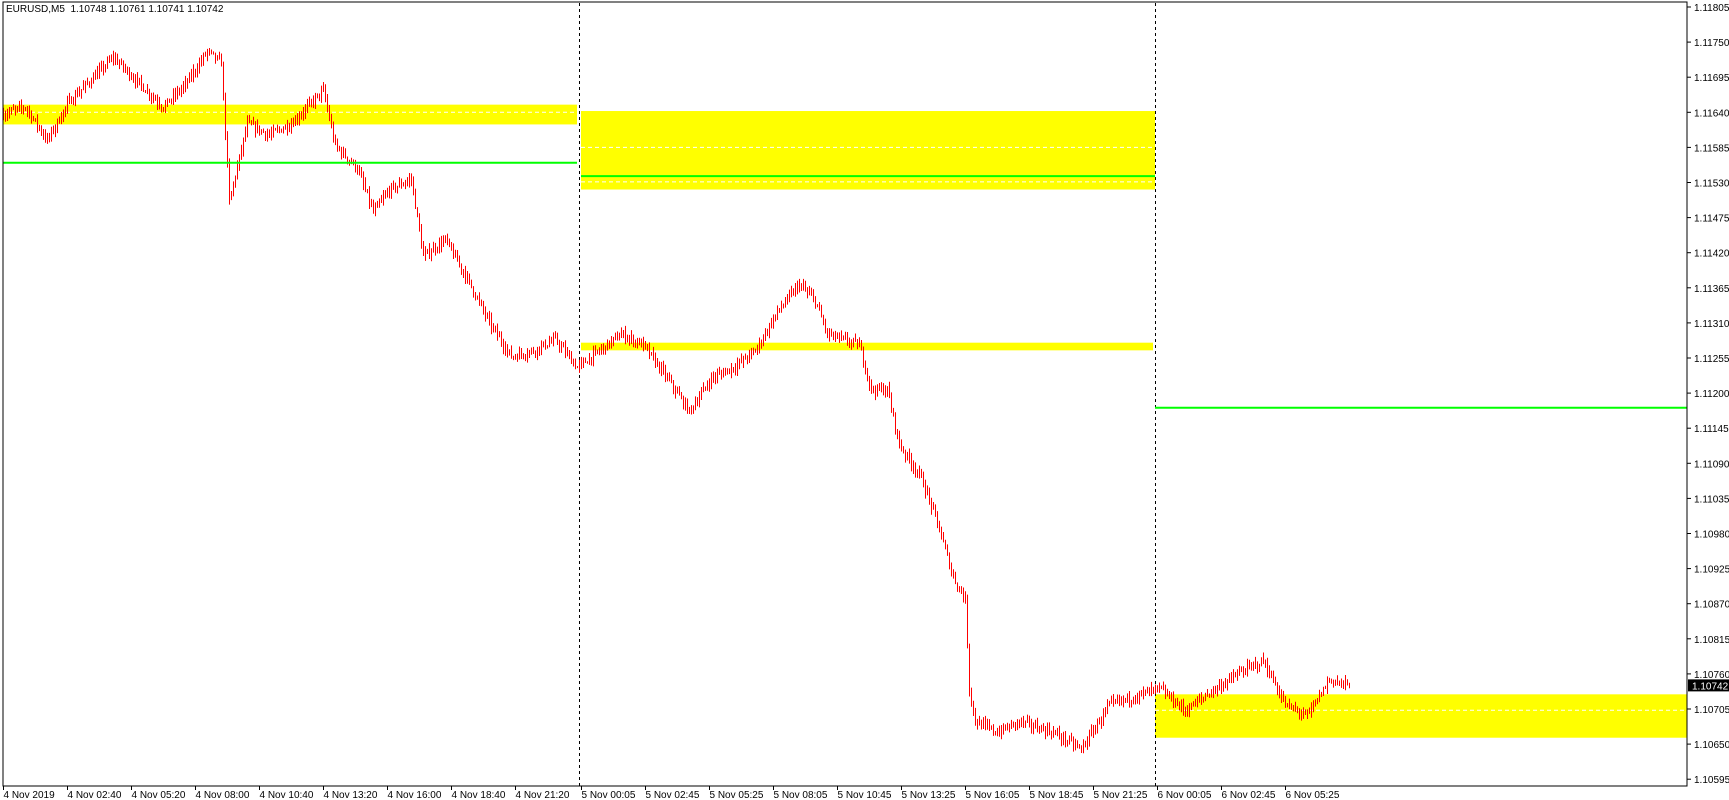 The width and height of the screenshot is (1729, 800). I want to click on y-tick-label: 1.10870, so click(1711, 605).